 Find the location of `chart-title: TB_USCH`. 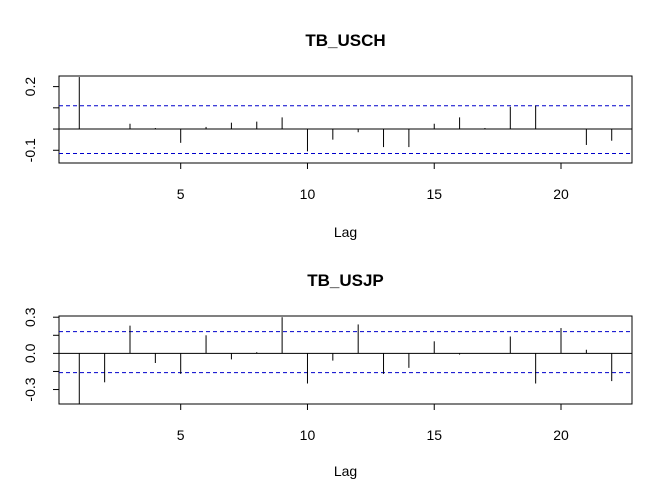

chart-title: TB_USCH is located at coordinates (345, 40).